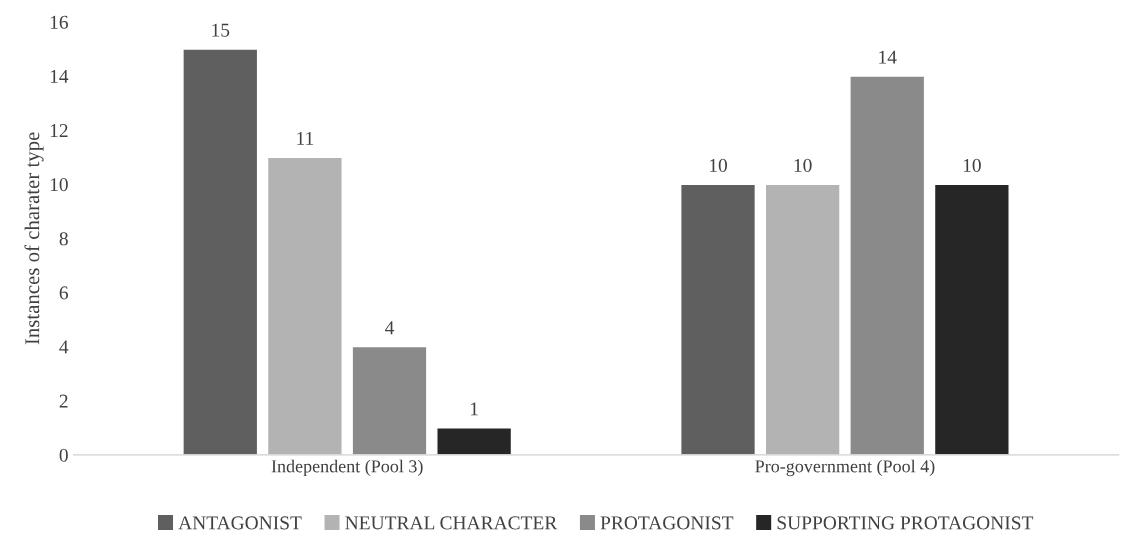  What do you see at coordinates (59, 130) in the screenshot?
I see `y-tick-label: 12` at bounding box center [59, 130].